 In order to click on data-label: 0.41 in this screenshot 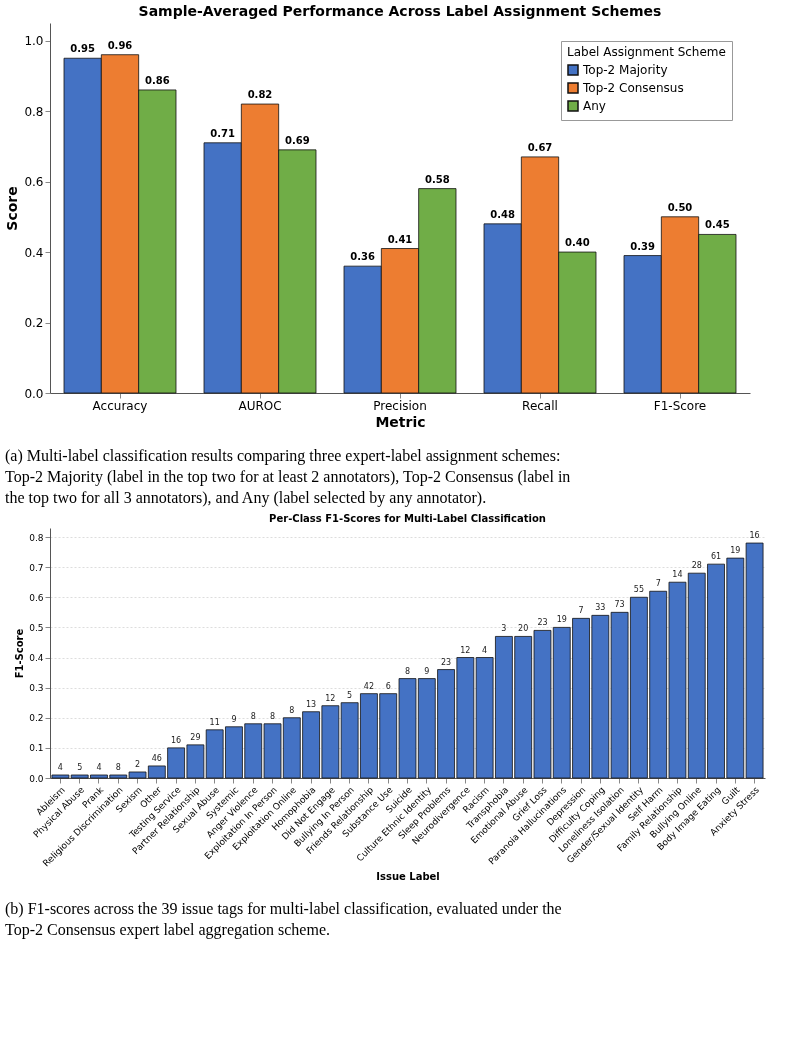, I will do `click(400, 239)`.